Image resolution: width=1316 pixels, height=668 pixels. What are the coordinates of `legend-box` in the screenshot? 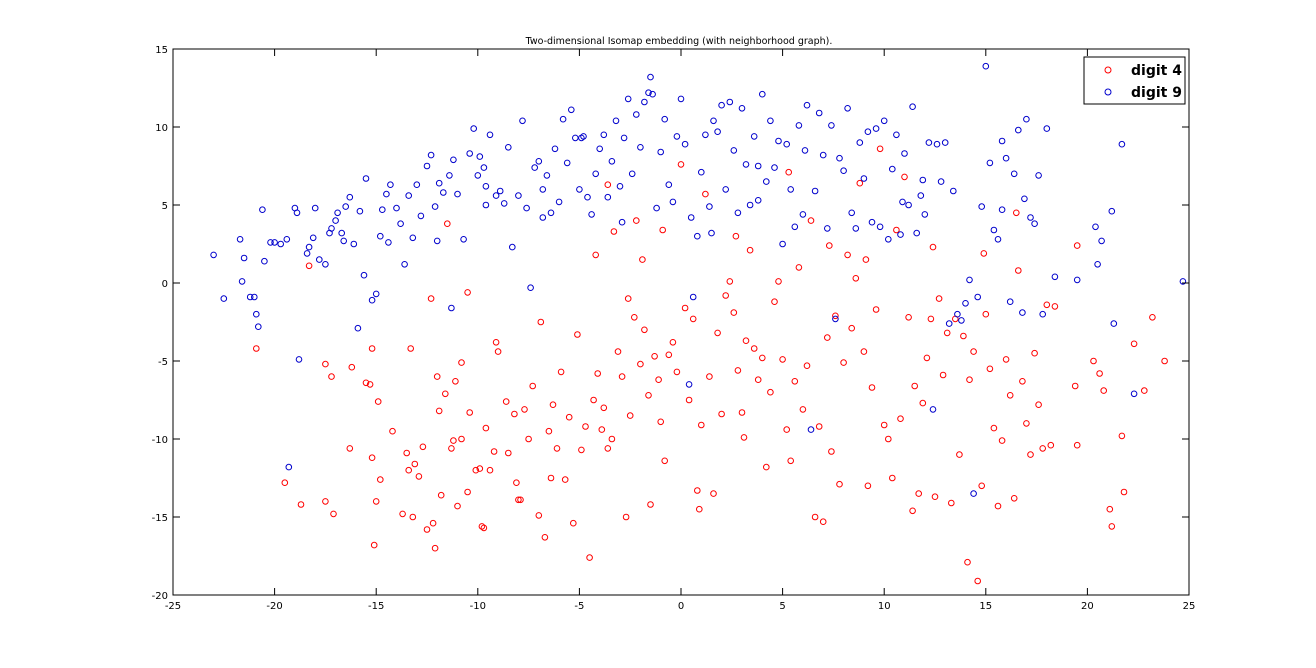 It's located at (1134, 80).